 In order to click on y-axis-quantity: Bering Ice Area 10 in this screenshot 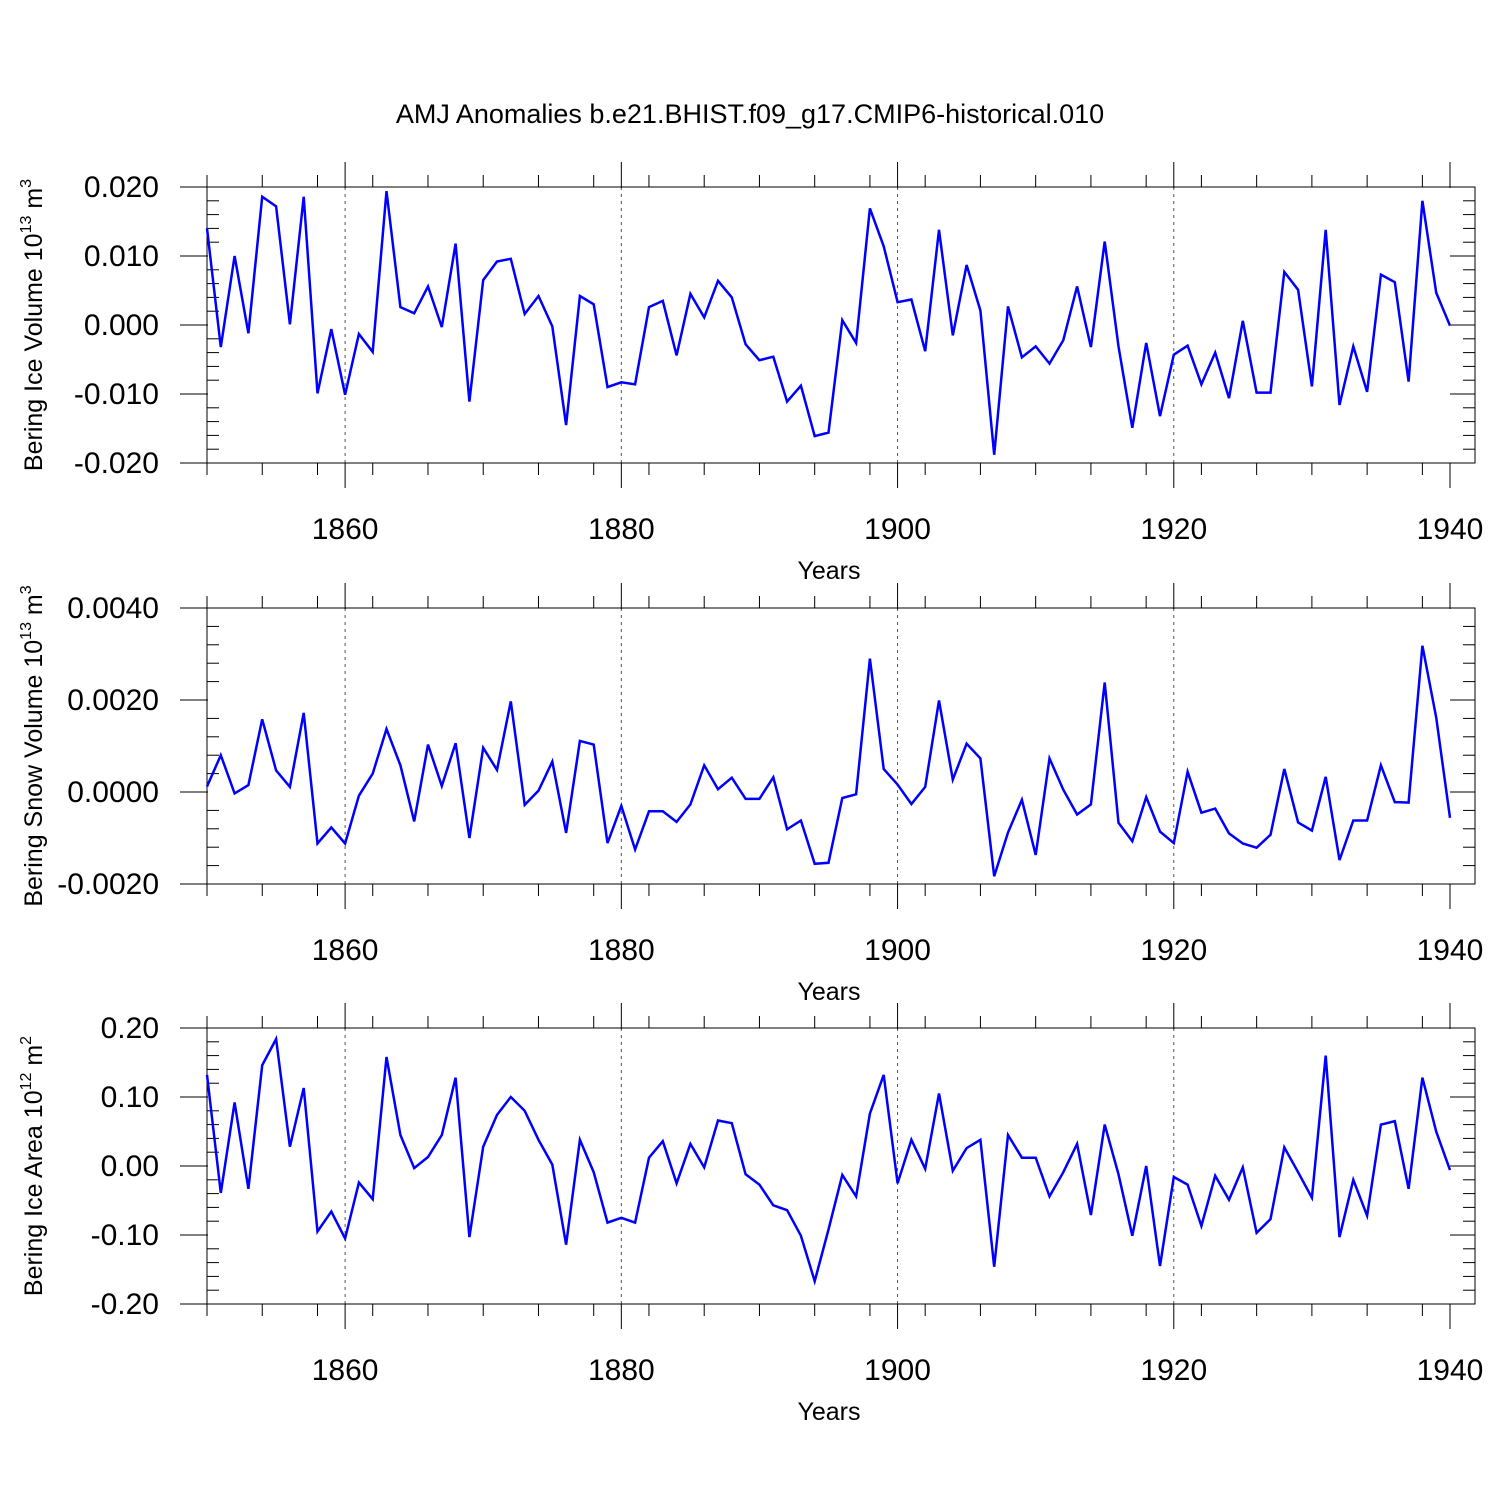, I will do `click(34, 1193)`.